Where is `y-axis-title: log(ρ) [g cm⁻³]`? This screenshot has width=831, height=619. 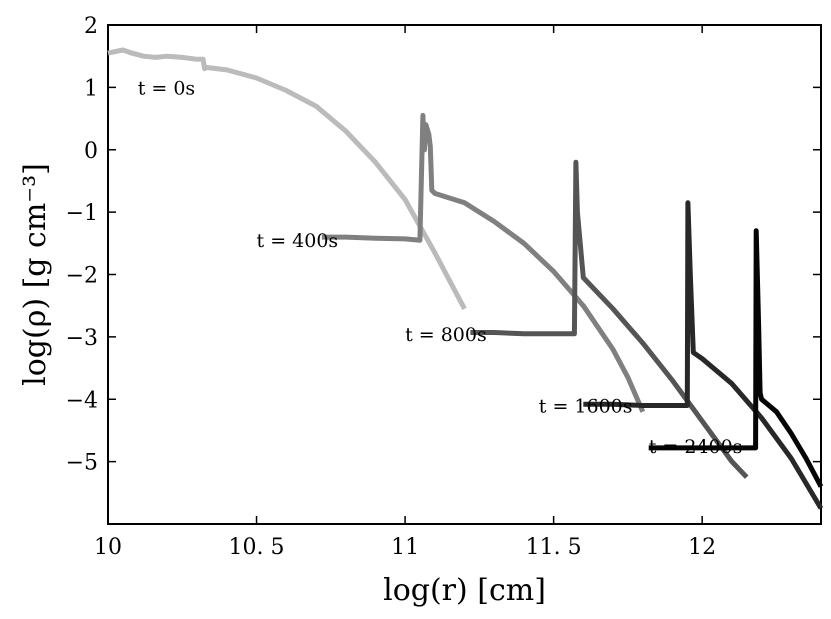 y-axis-title: log(ρ) [g cm⁻³] is located at coordinates (35, 274).